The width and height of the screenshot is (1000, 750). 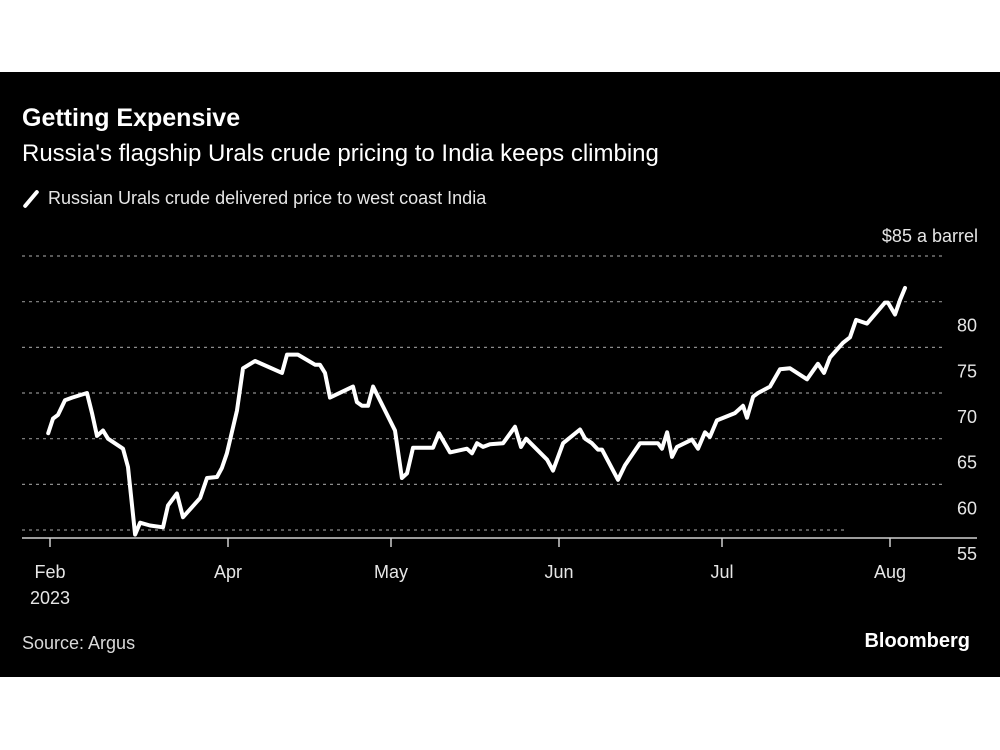 What do you see at coordinates (79, 643) in the screenshot?
I see `source-note: Source: Argus` at bounding box center [79, 643].